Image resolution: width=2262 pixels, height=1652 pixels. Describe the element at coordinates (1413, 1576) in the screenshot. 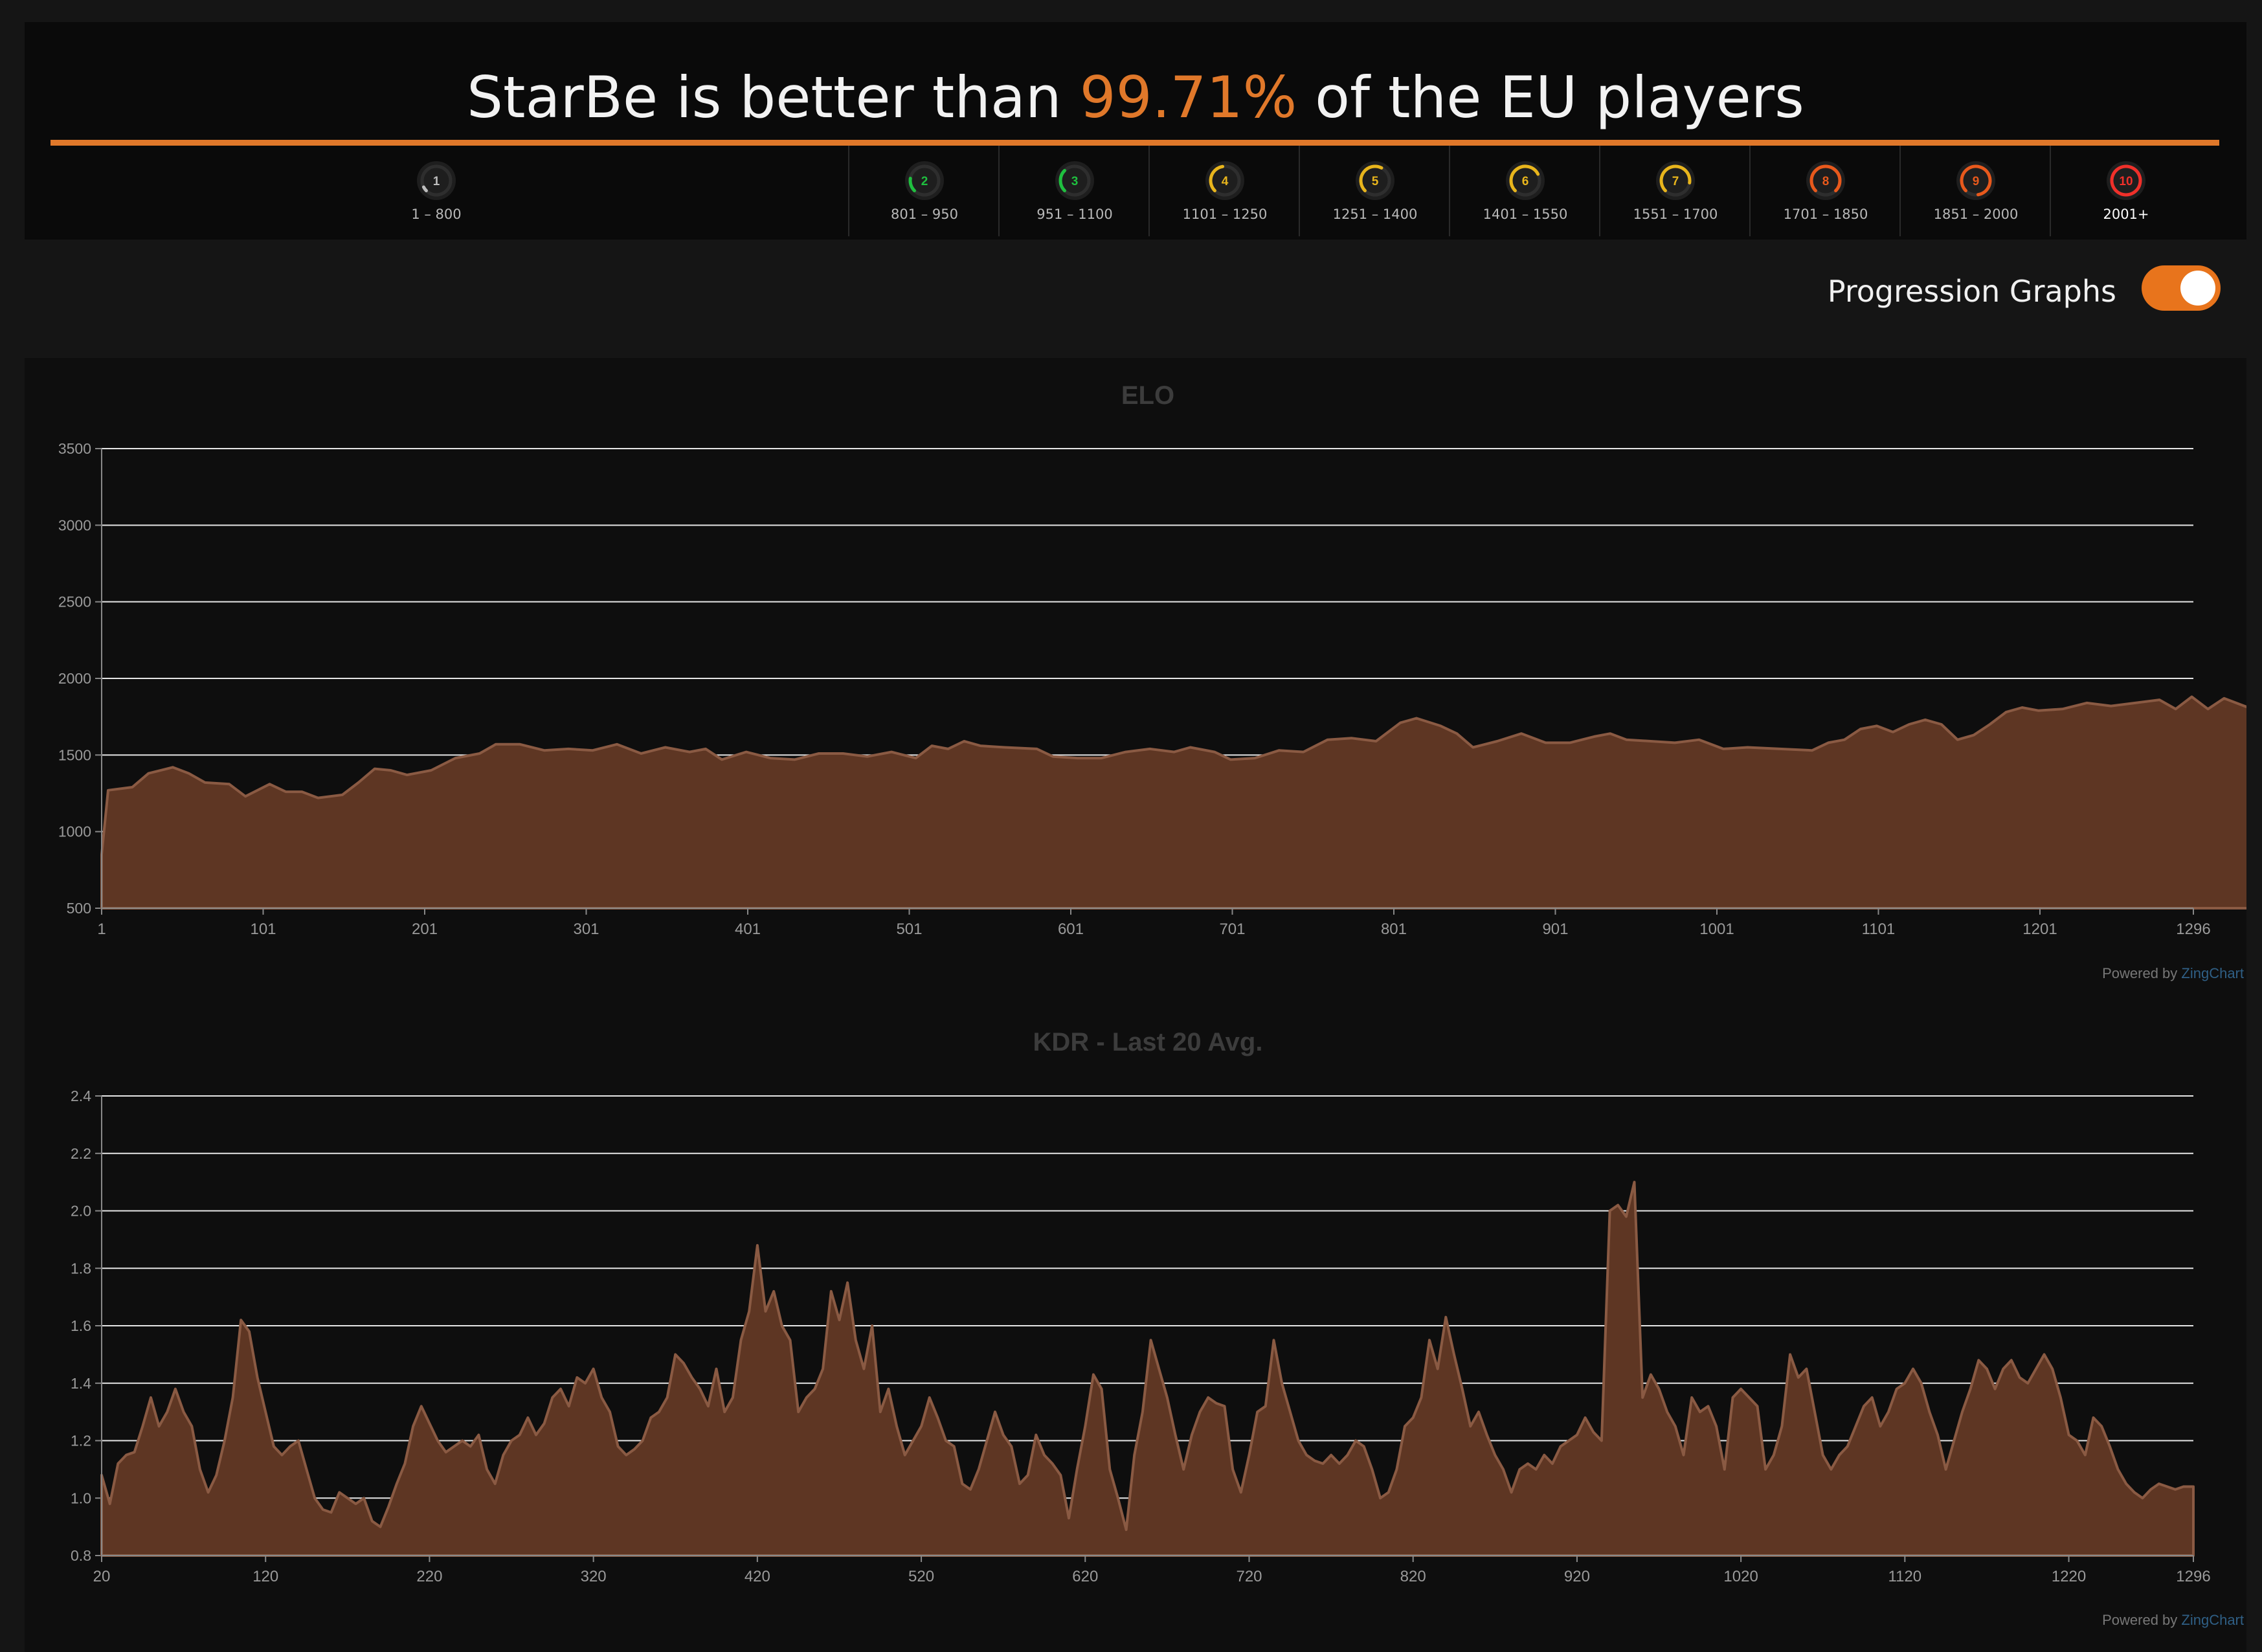

I see `x-tick-label: 820` at that location.